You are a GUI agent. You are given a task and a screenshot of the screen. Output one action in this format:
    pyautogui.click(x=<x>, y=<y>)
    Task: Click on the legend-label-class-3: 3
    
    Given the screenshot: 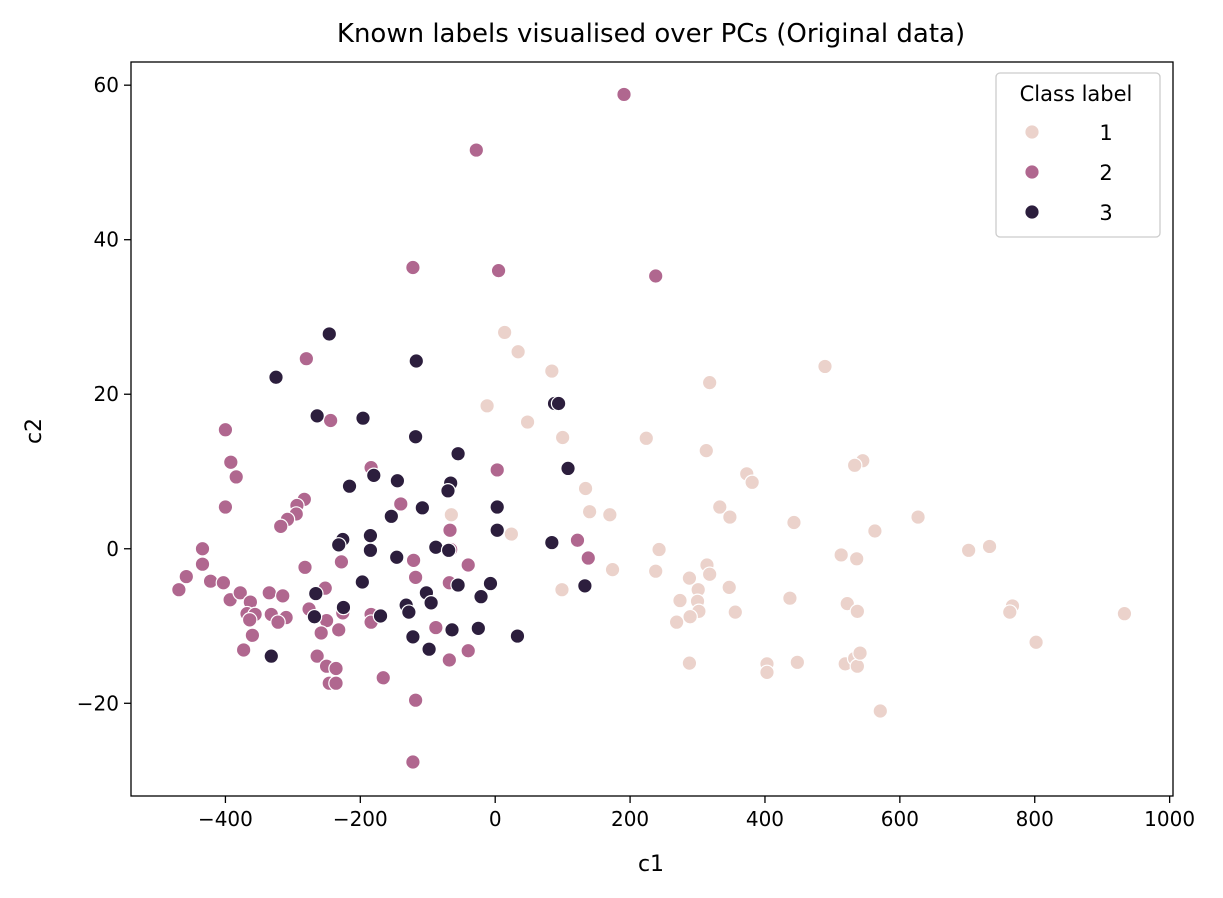 What is the action you would take?
    pyautogui.click(x=1105, y=213)
    